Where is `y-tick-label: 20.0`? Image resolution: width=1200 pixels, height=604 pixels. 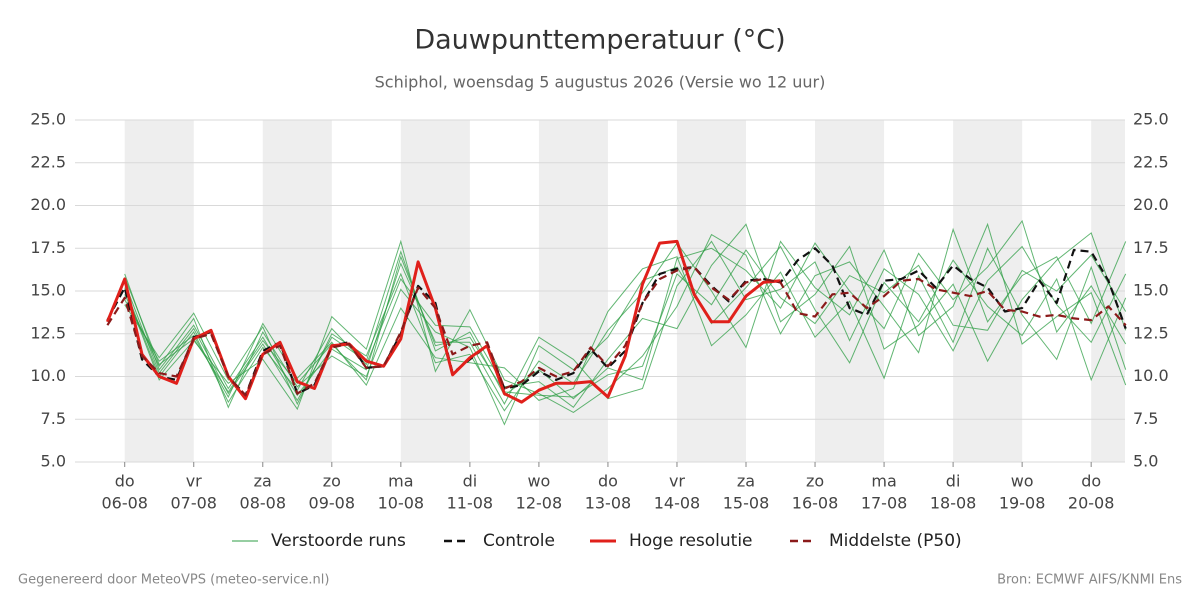 y-tick-label: 20.0 is located at coordinates (48, 204).